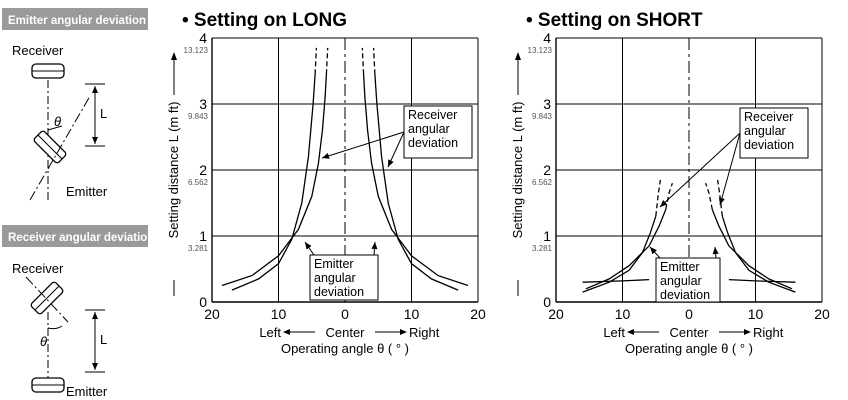 This screenshot has height=400, width=848. Describe the element at coordinates (57, 121) in the screenshot. I see `theta-symbol: θ` at that location.